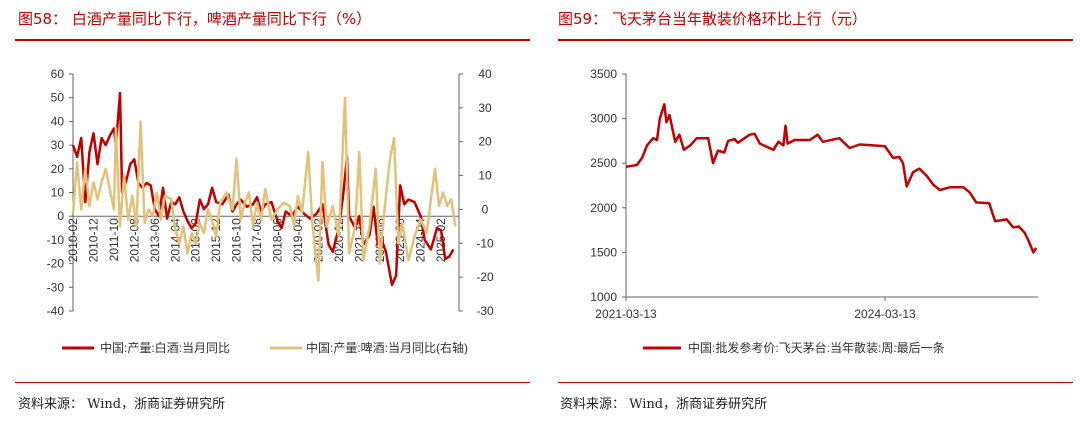 The height and width of the screenshot is (429, 1080). What do you see at coordinates (56, 240) in the screenshot?
I see `left-y-tick-label: -10` at bounding box center [56, 240].